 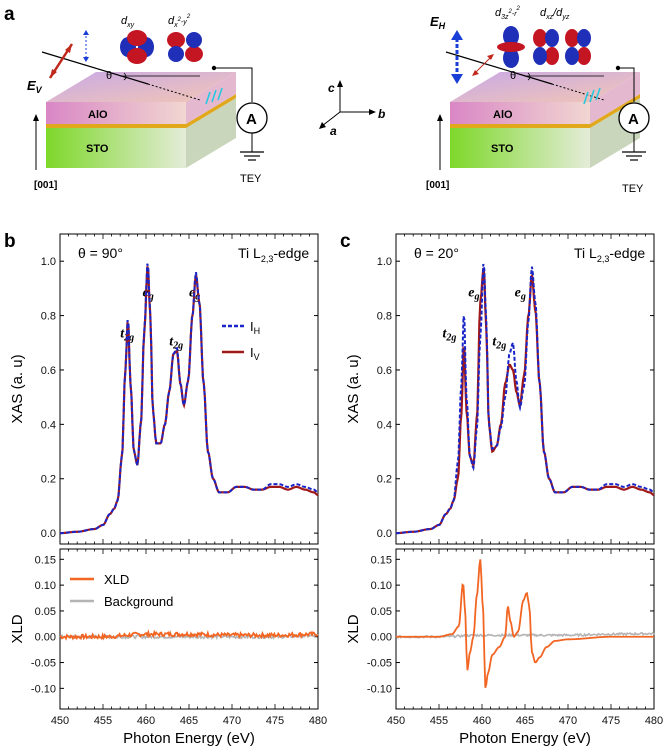 I want to click on orbital-d3z2r2-icon, so click(x=511, y=47).